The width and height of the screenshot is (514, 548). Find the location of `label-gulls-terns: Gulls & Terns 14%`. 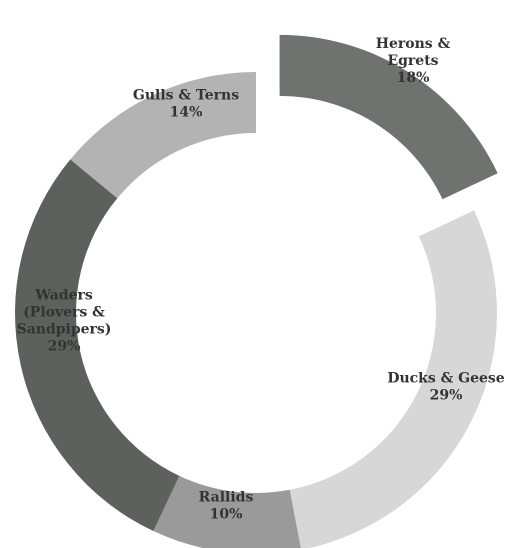

label-gulls-terns: Gulls & Terns 14% is located at coordinates (186, 104).